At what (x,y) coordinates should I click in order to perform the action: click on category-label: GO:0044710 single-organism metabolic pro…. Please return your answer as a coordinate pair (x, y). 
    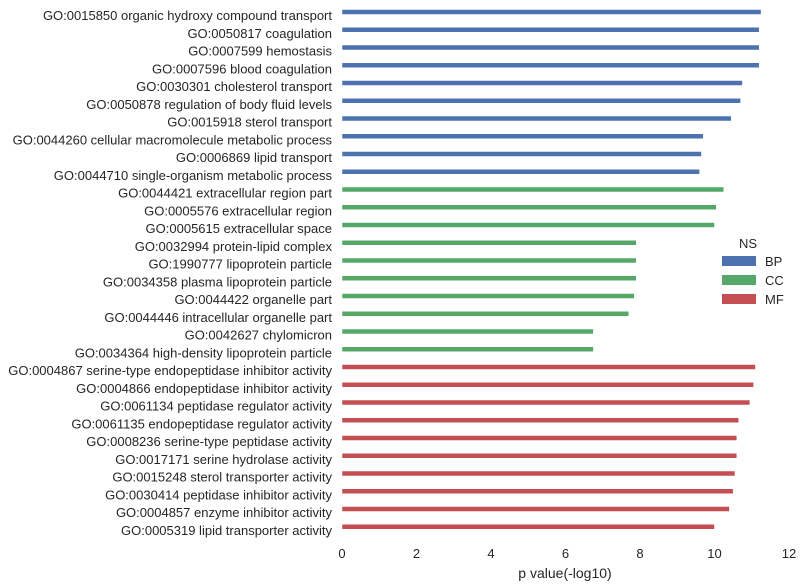
    Looking at the image, I should click on (193, 175).